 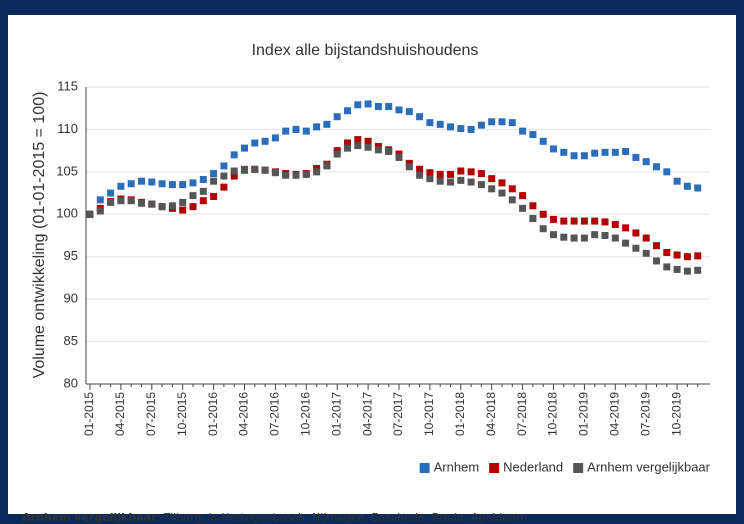 What do you see at coordinates (275, 414) in the screenshot?
I see `x-tick-label: 07-2016` at bounding box center [275, 414].